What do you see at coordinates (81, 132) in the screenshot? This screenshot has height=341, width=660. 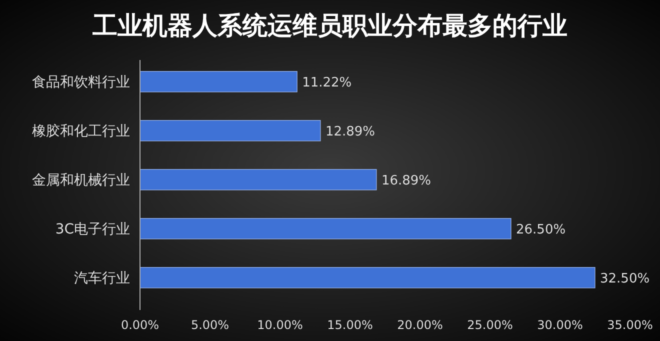 I see `y-tick-label: 橡胶和化工行业` at bounding box center [81, 132].